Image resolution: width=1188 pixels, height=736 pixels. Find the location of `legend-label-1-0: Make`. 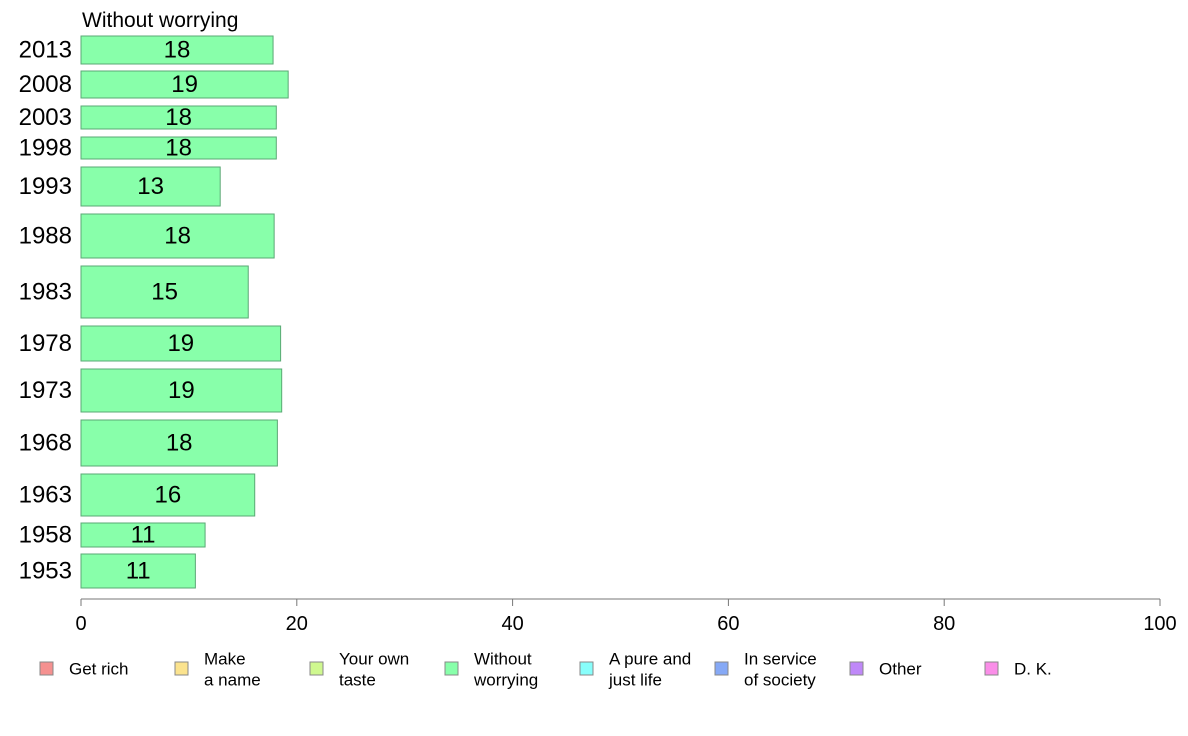

legend-label-1-0: Make is located at coordinates (225, 659).